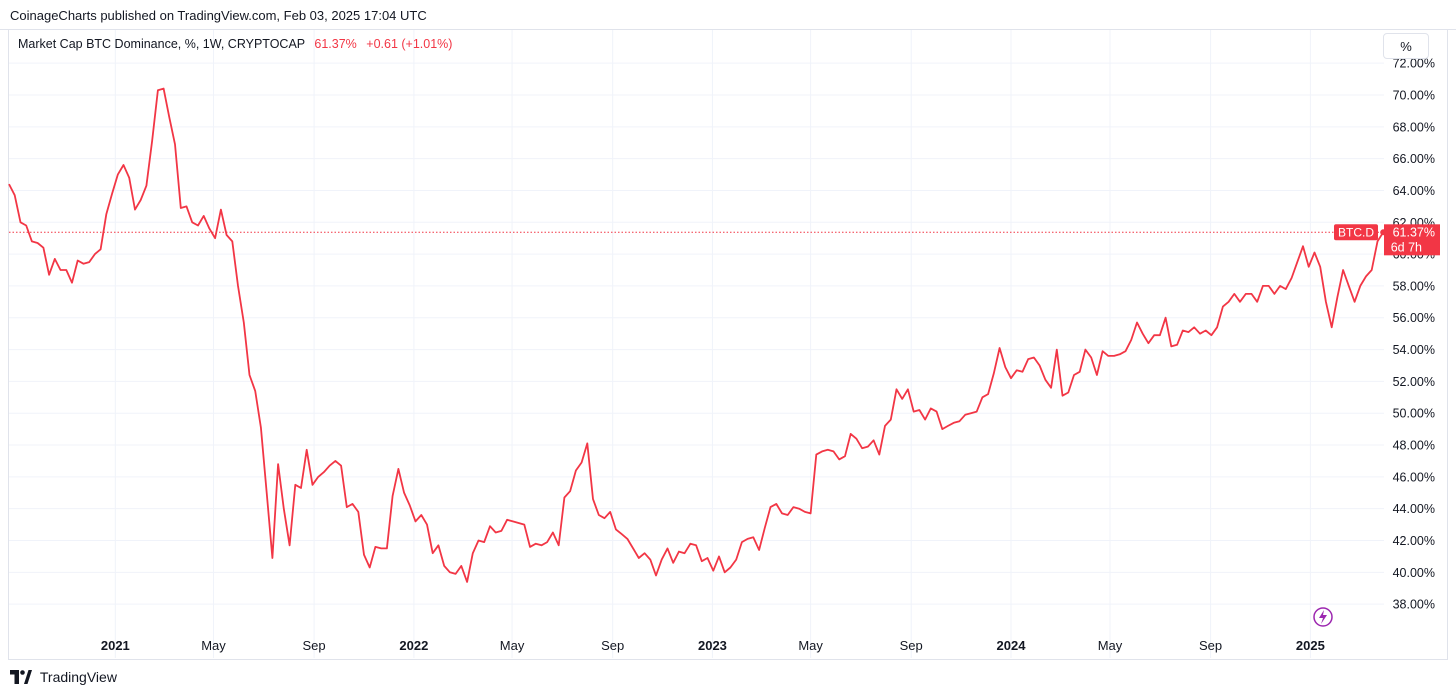 The height and width of the screenshot is (695, 1456). What do you see at coordinates (1414, 232) in the screenshot?
I see `current-value-label: 61.37%` at bounding box center [1414, 232].